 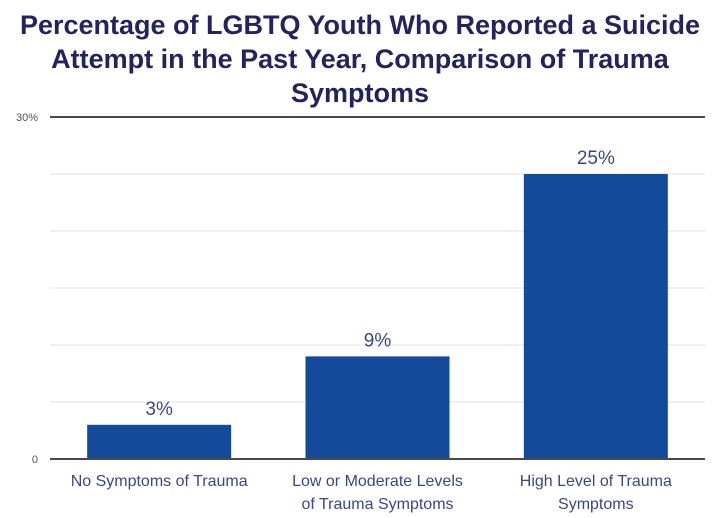 I want to click on x-tick-label: of Trauma Symptoms, so click(x=377, y=504).